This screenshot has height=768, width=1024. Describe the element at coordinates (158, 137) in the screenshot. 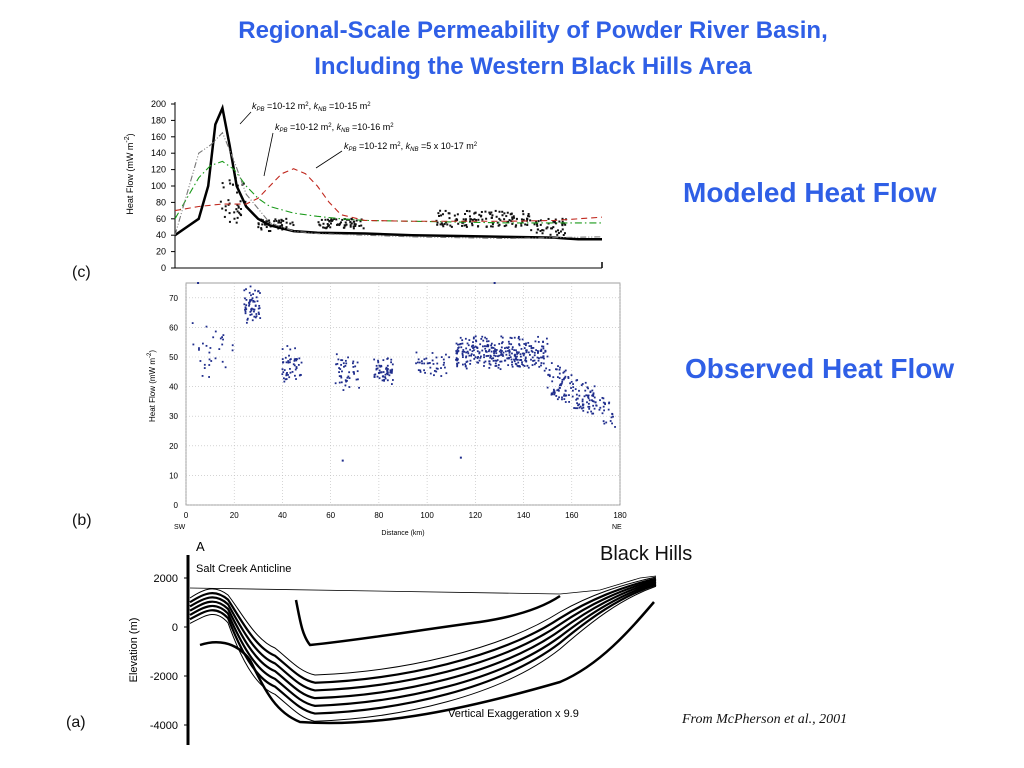

I see `ytick-label-c: 160` at that location.